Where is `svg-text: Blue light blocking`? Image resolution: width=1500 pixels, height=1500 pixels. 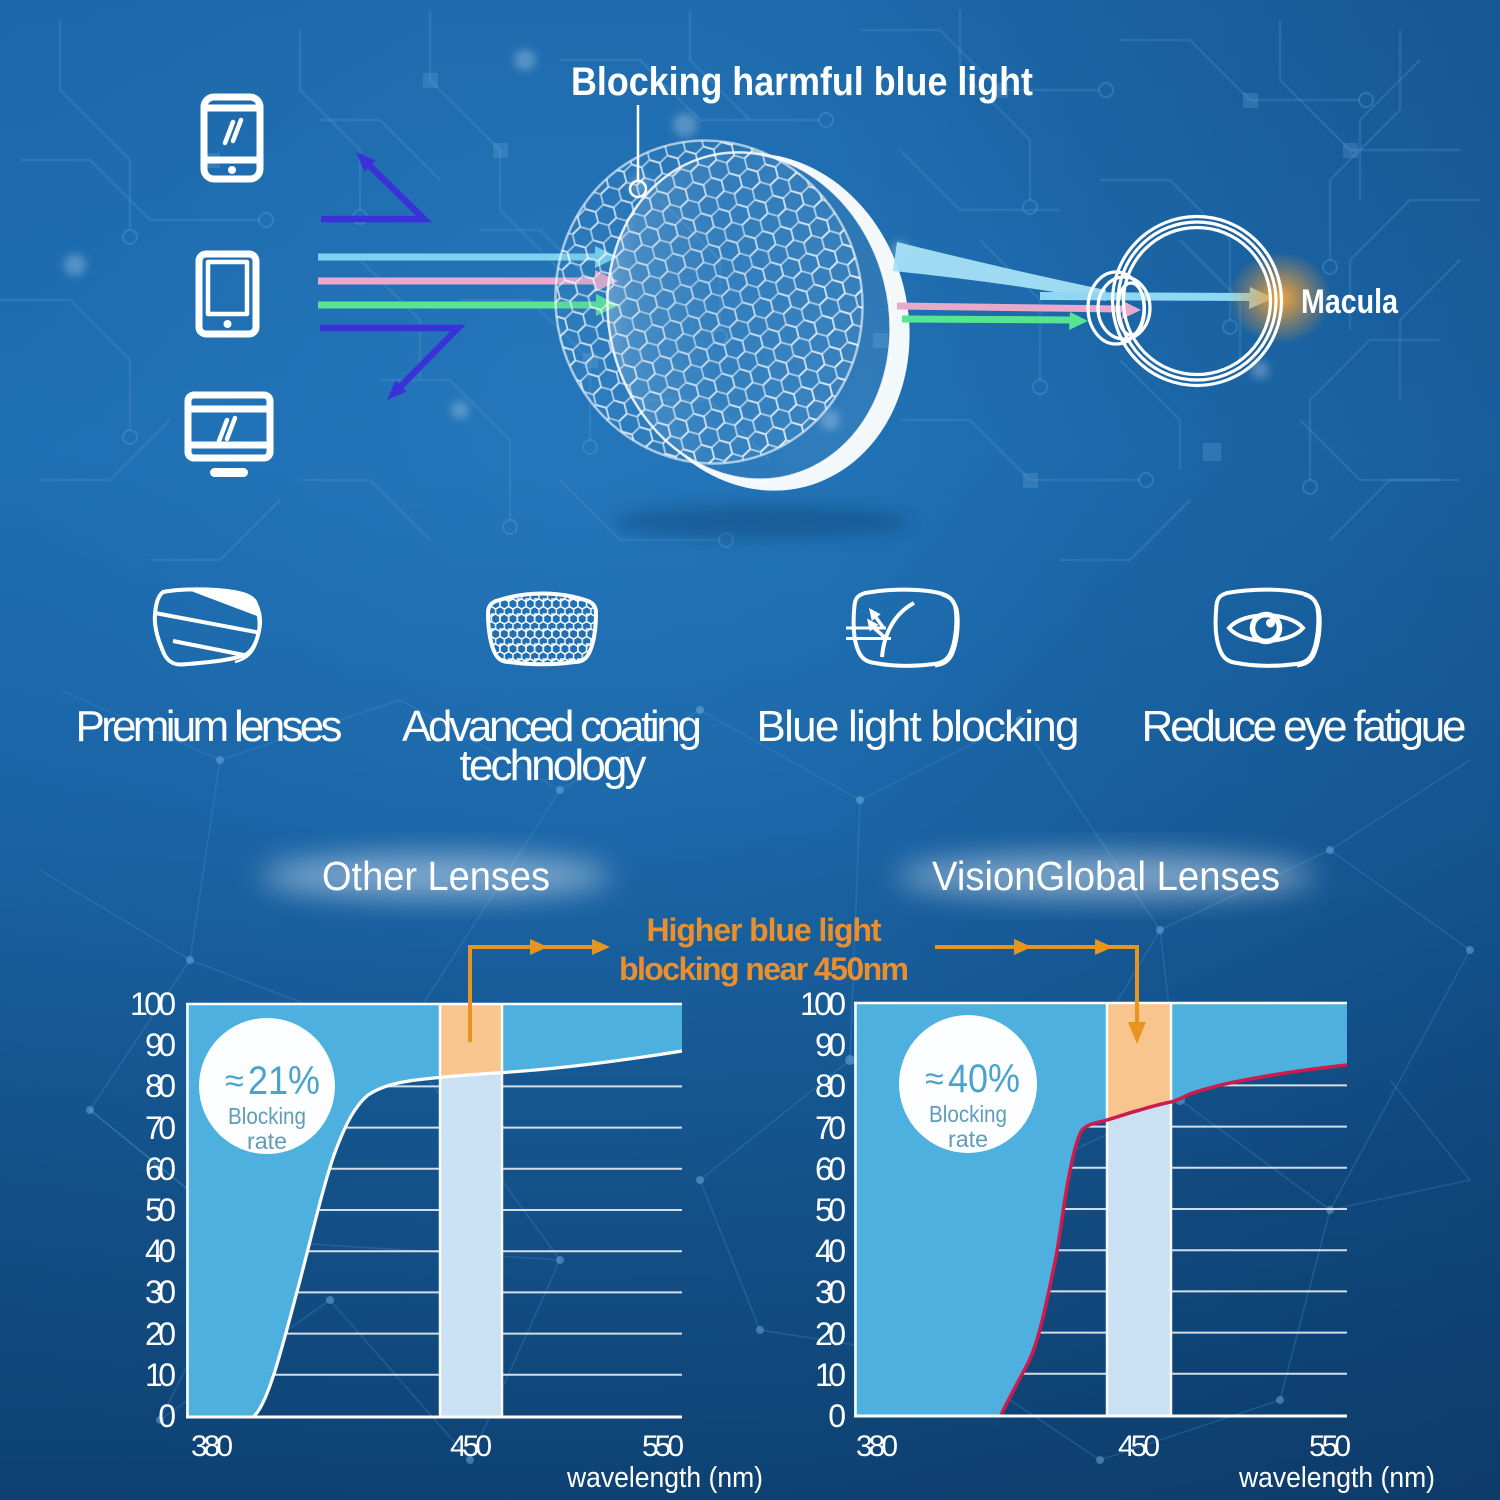 svg-text: Blue light blocking is located at coordinates (918, 726).